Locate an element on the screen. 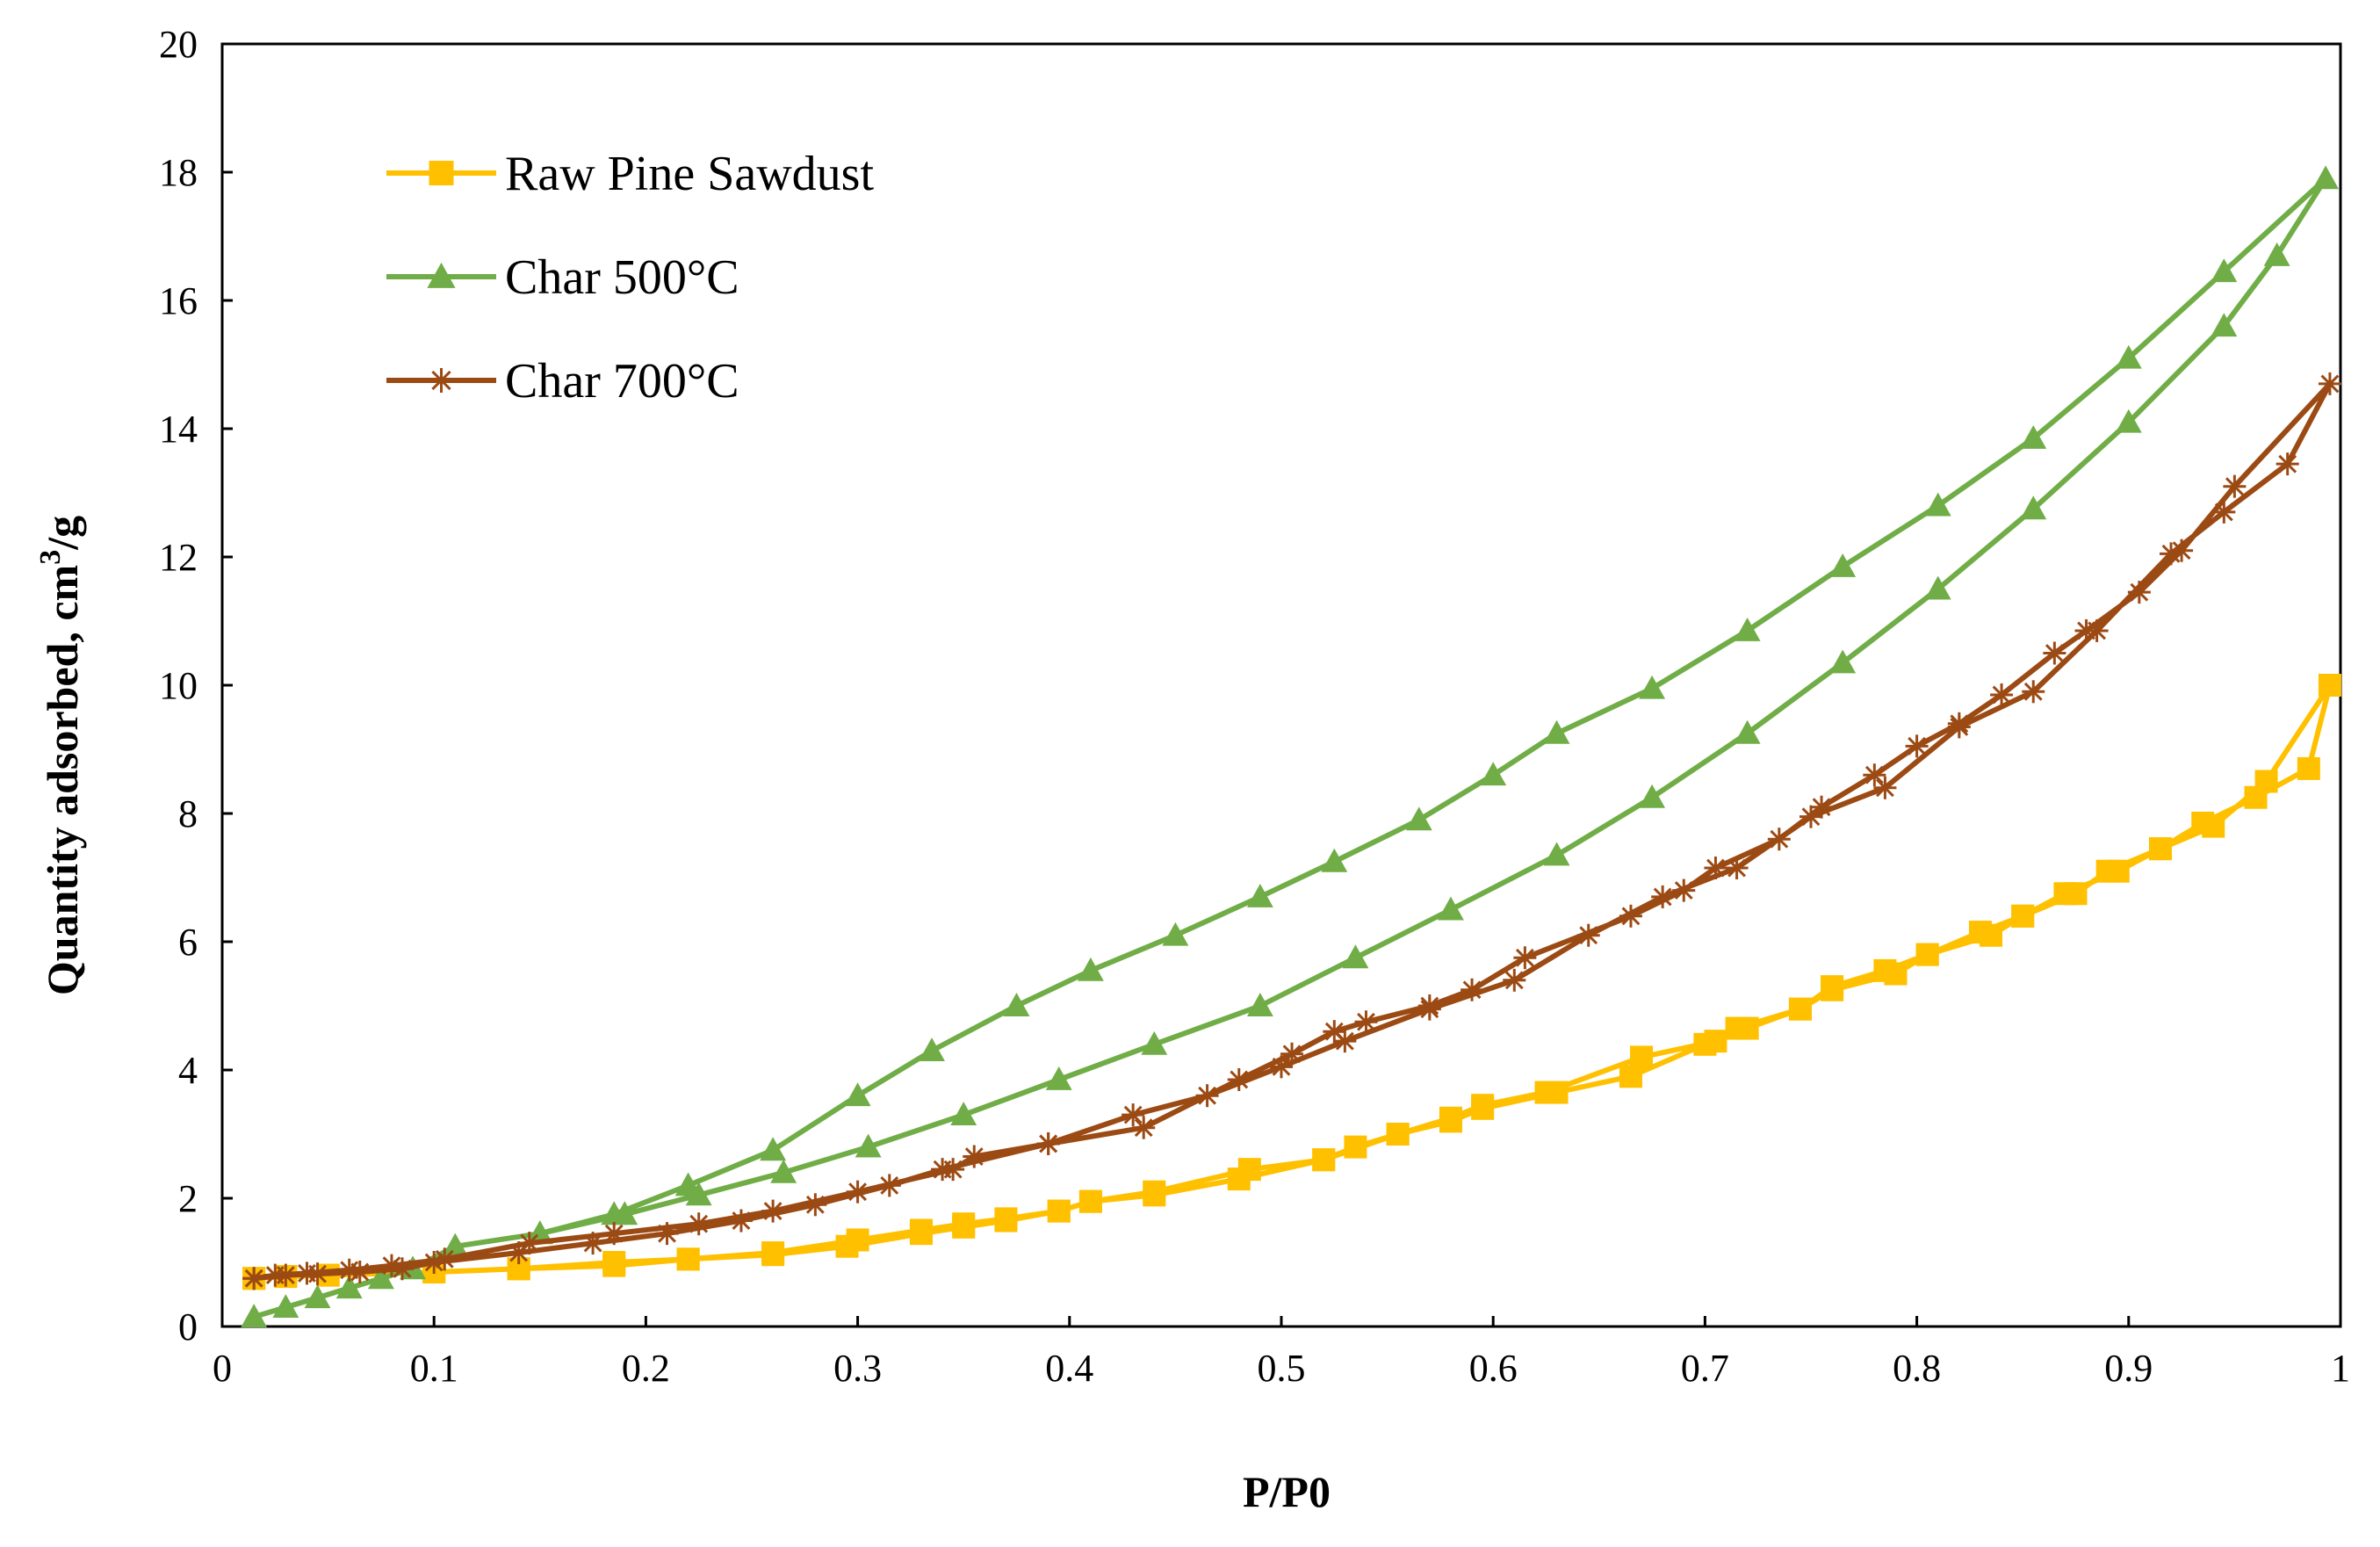 The width and height of the screenshot is (2380, 1547). x-tick-label: 0.1 is located at coordinates (434, 1368).